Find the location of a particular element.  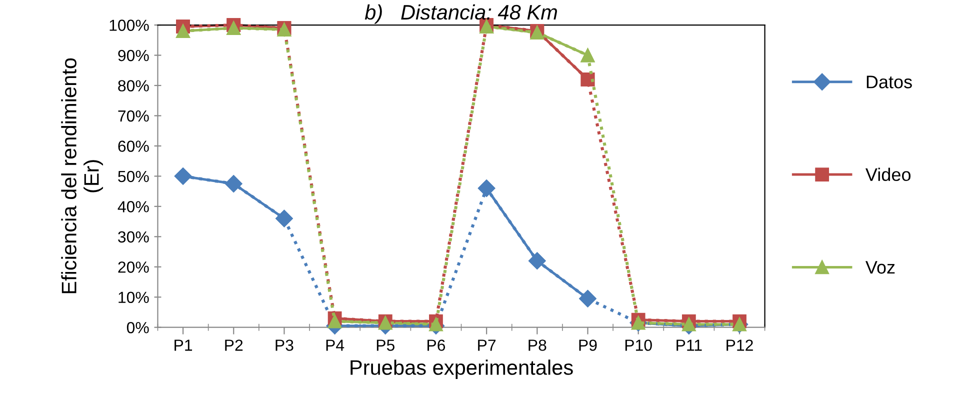

x-tick-label: P9 is located at coordinates (588, 345).